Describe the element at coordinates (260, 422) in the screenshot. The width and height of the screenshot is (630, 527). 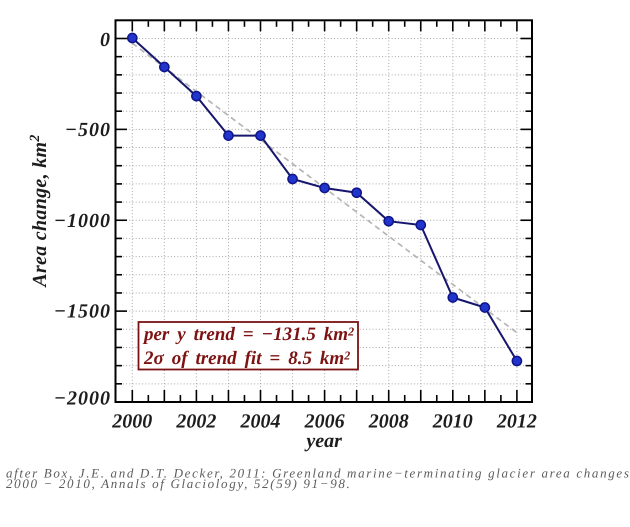
I see `svg-text: 2004` at that location.